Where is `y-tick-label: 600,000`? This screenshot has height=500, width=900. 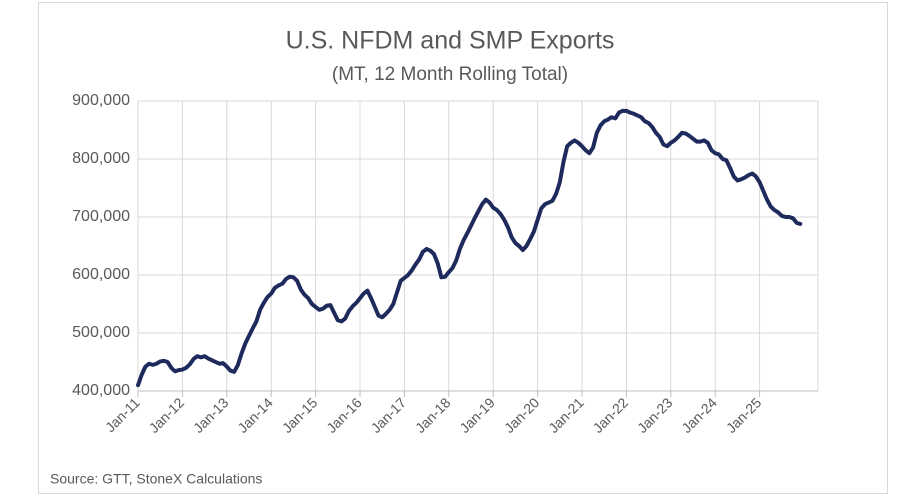 y-tick-label: 600,000 is located at coordinates (101, 274).